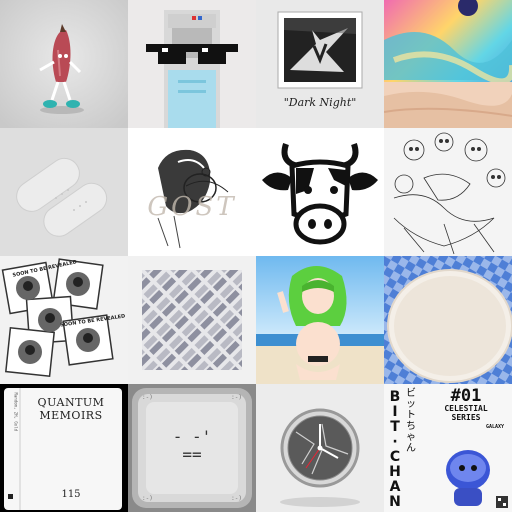  I want to click on anime-girl-image, so click(320, 320).